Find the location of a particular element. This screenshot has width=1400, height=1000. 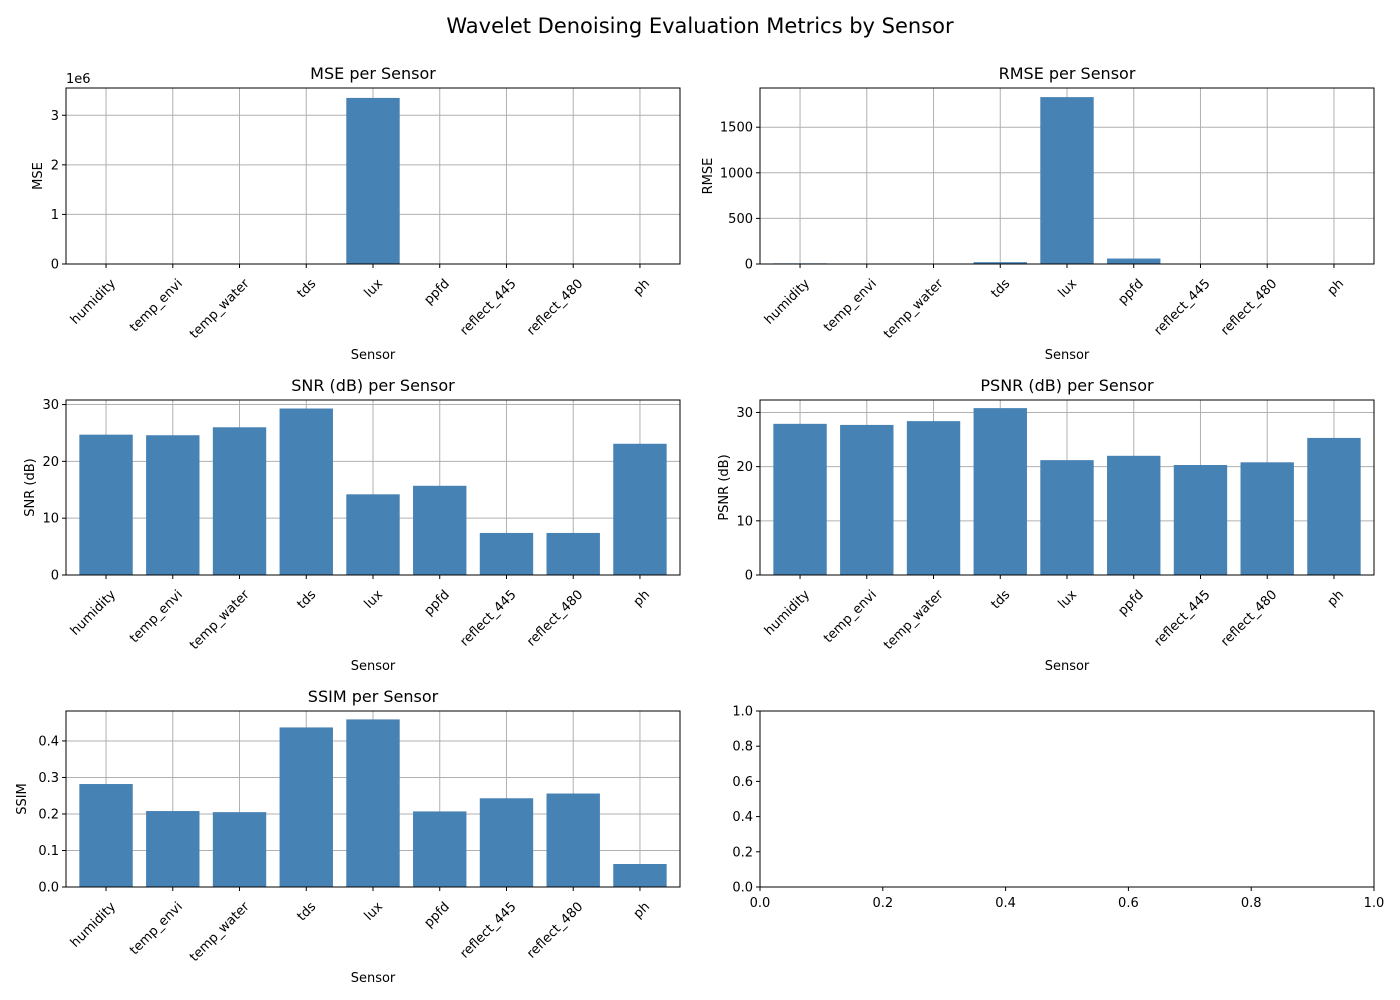

panel4-bar-lux is located at coordinates (1067, 517).